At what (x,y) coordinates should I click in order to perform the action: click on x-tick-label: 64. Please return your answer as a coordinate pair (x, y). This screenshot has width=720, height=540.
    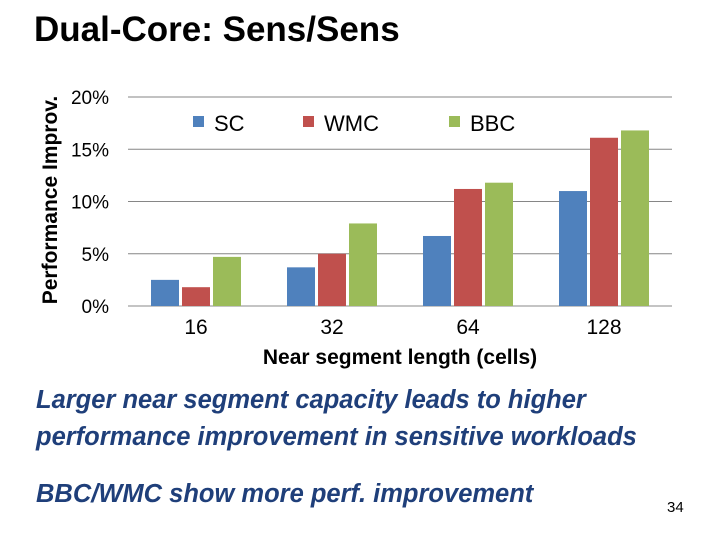
    Looking at the image, I should click on (468, 327).